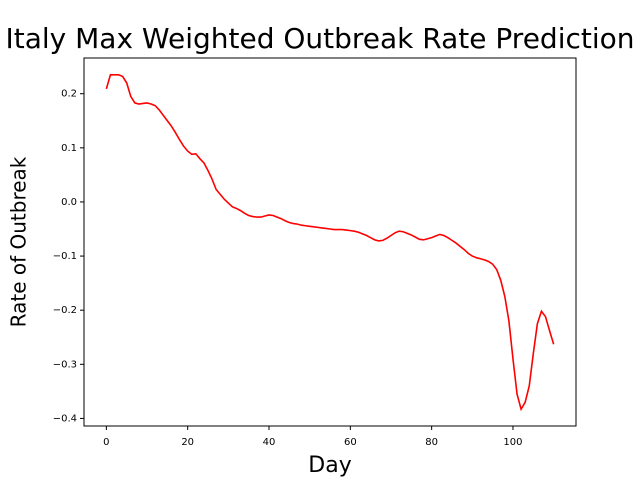 Image resolution: width=640 pixels, height=480 pixels. Describe the element at coordinates (106, 442) in the screenshot. I see `x-tick-label: 0` at that location.